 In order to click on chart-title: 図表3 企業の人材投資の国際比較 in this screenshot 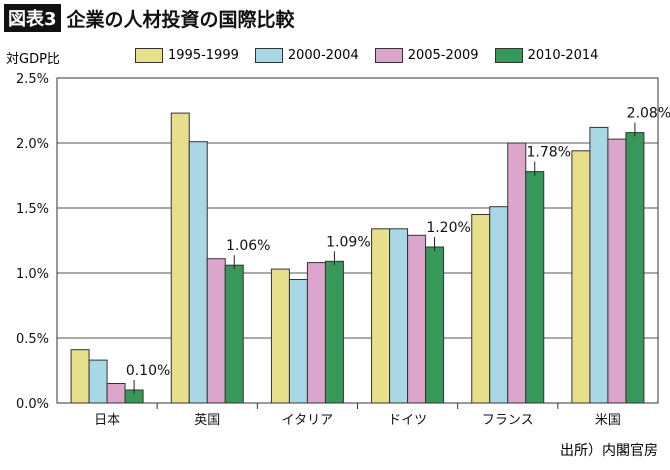, I will do `click(149, 18)`.